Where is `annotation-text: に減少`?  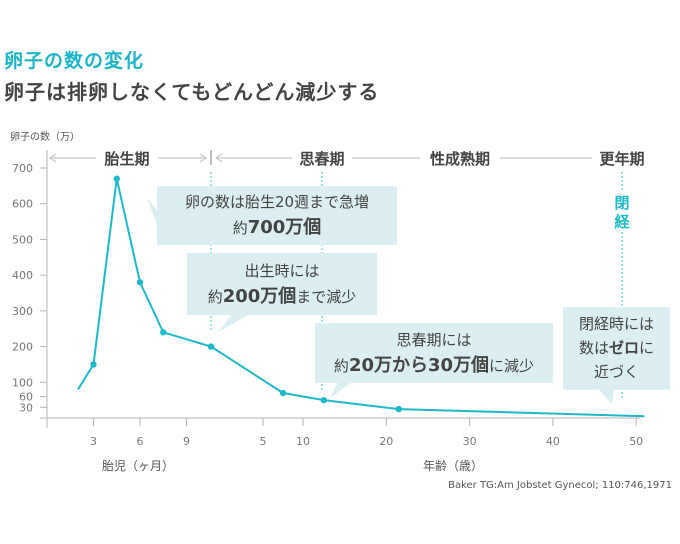
annotation-text: に減少 is located at coordinates (512, 366).